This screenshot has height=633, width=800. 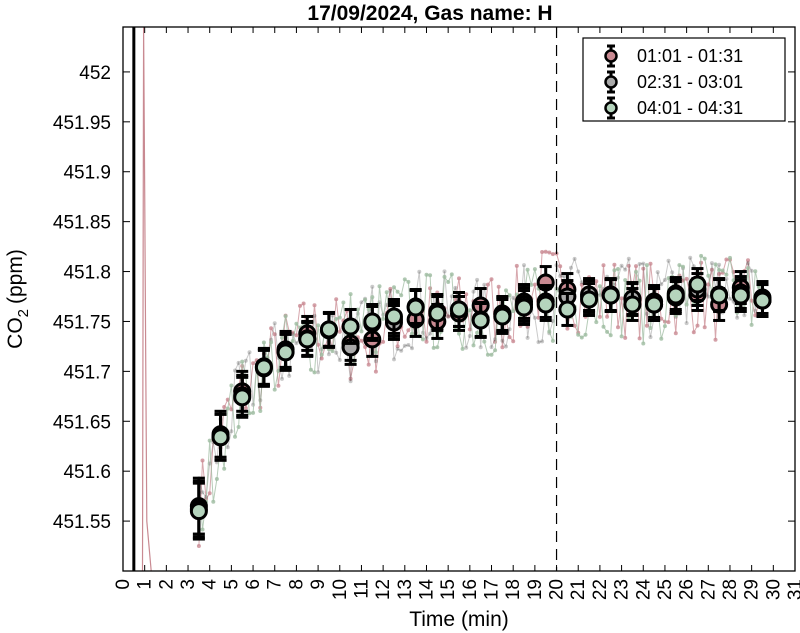 I want to click on x-tick-label: 19, so click(x=535, y=589).